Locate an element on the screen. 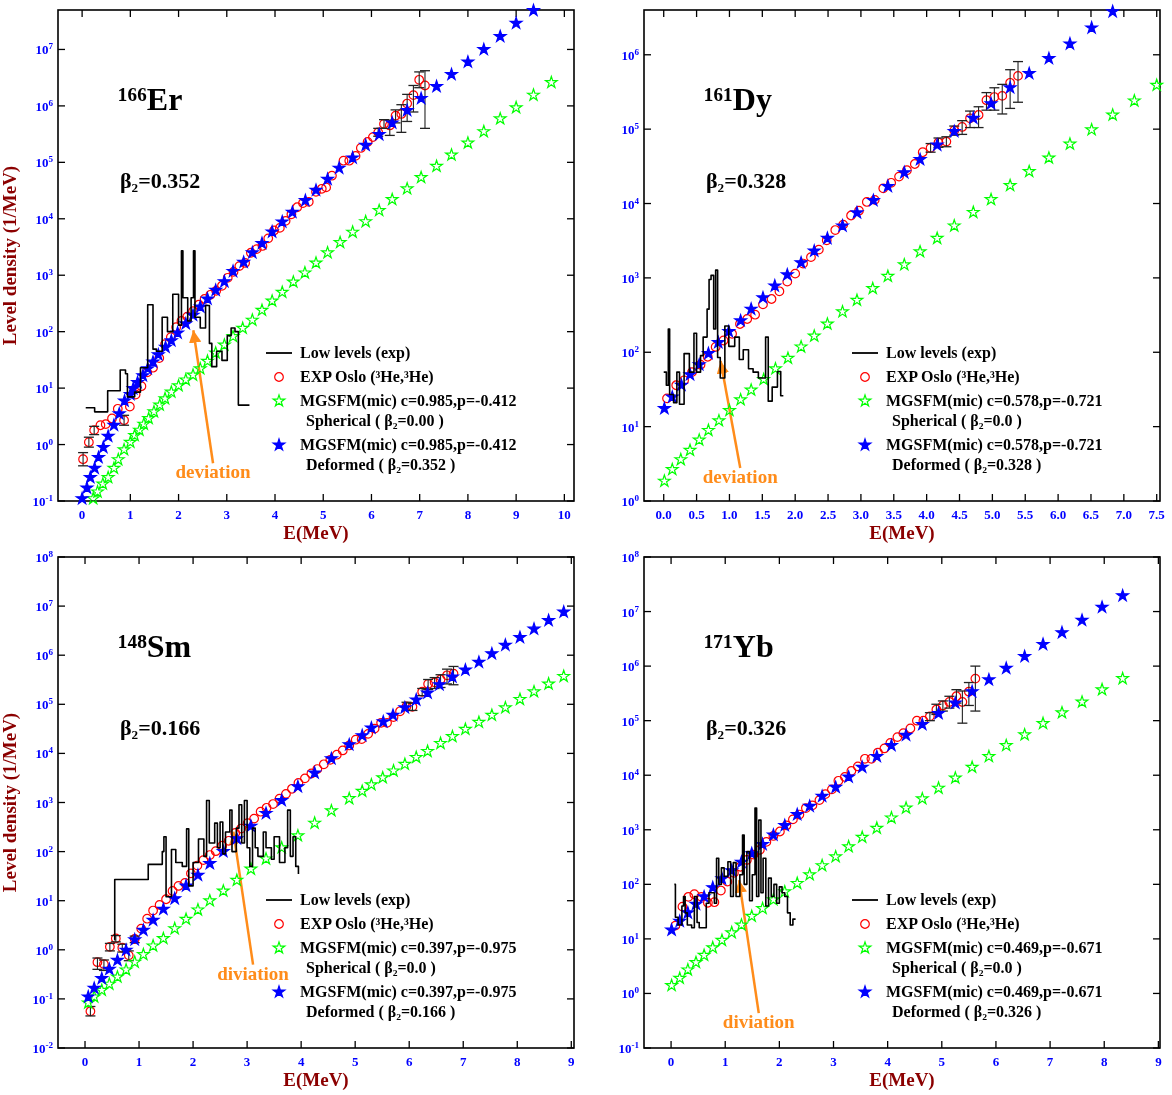 This screenshot has width=1172, height=1095. x-tick-label: 2.5 is located at coordinates (828, 514).